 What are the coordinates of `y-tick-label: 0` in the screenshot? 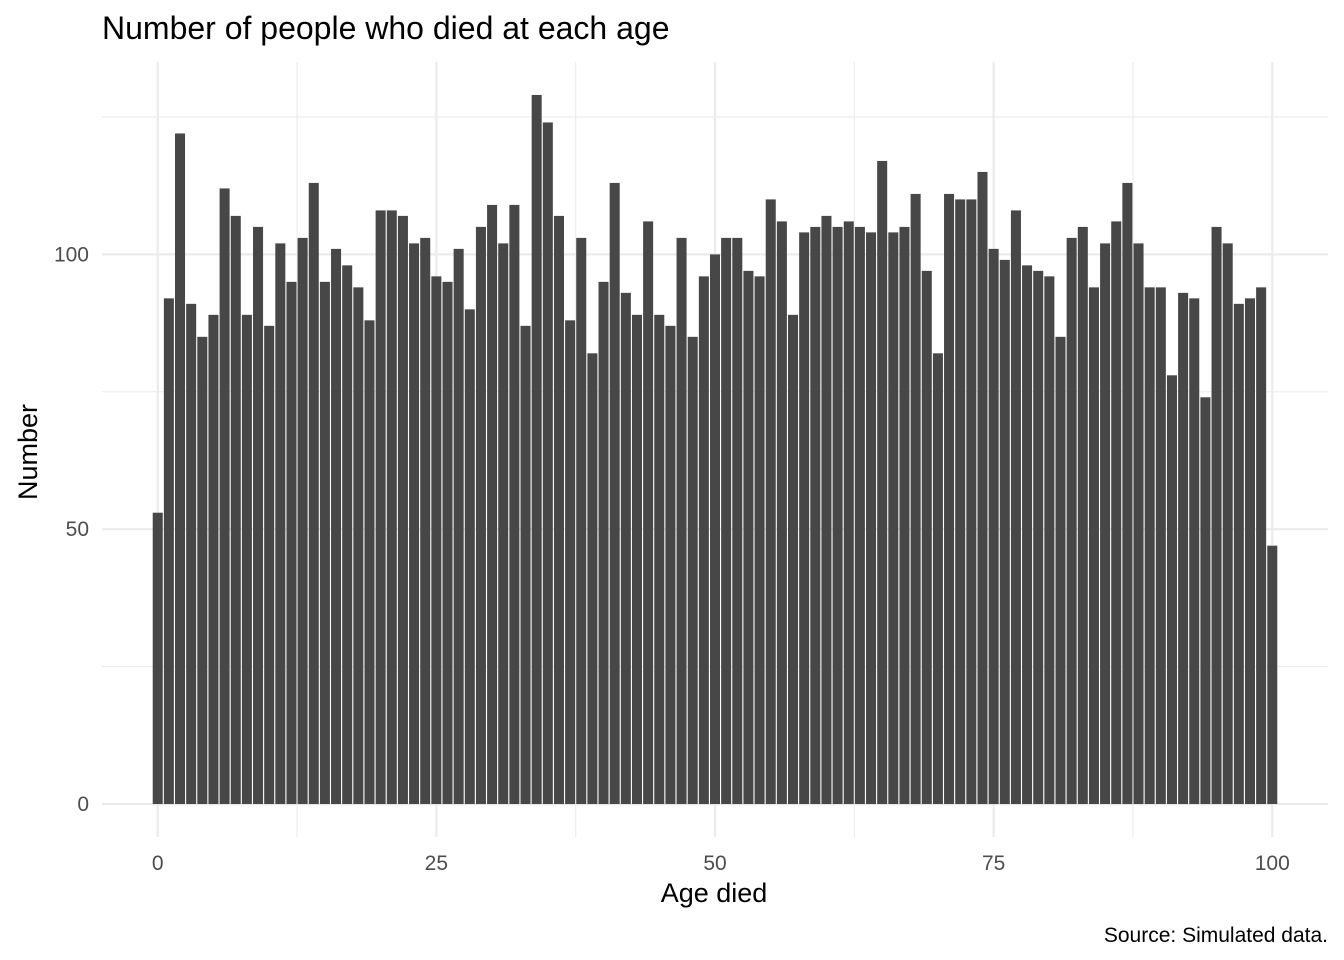 It's located at (83, 804).